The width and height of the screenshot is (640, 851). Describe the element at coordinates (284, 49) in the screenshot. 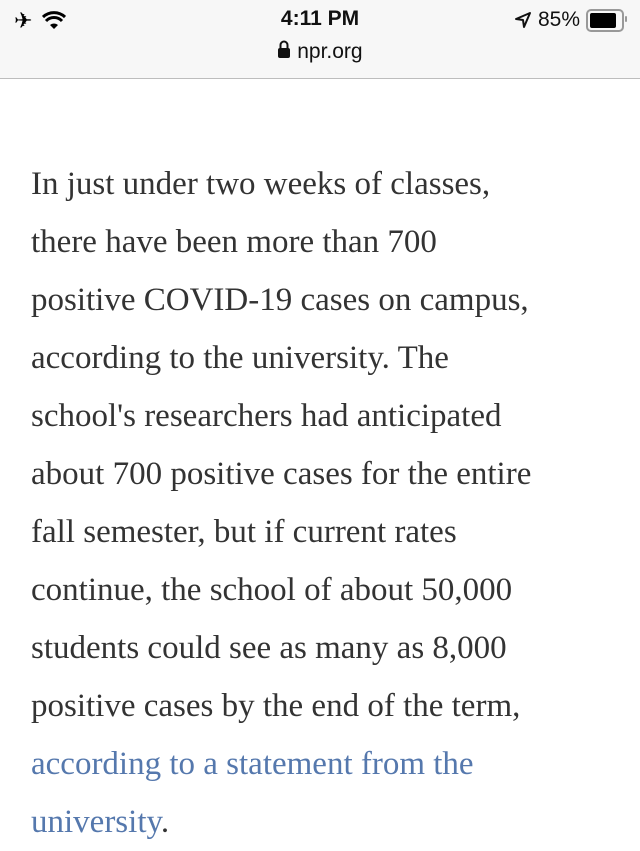

I see `lock-icon` at that location.